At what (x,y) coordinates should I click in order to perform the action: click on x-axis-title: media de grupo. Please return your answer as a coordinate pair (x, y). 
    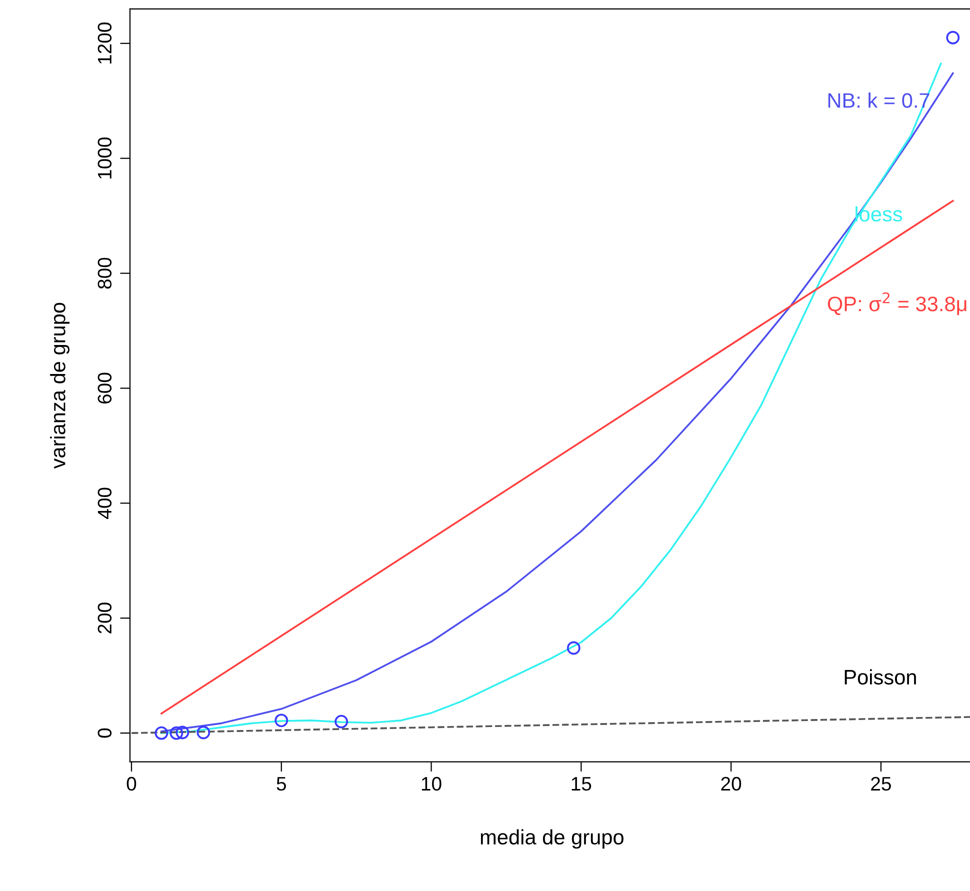
    Looking at the image, I should click on (552, 839).